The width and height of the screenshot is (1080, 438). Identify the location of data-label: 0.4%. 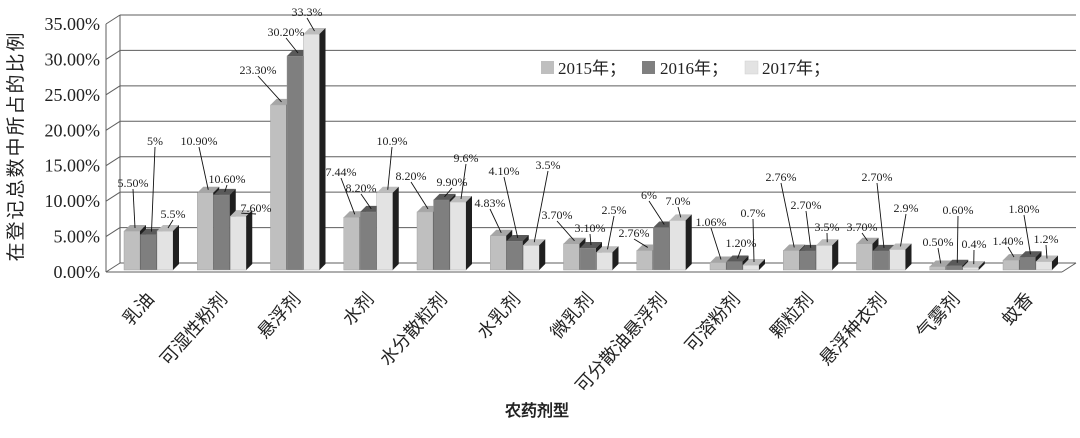
(974, 244).